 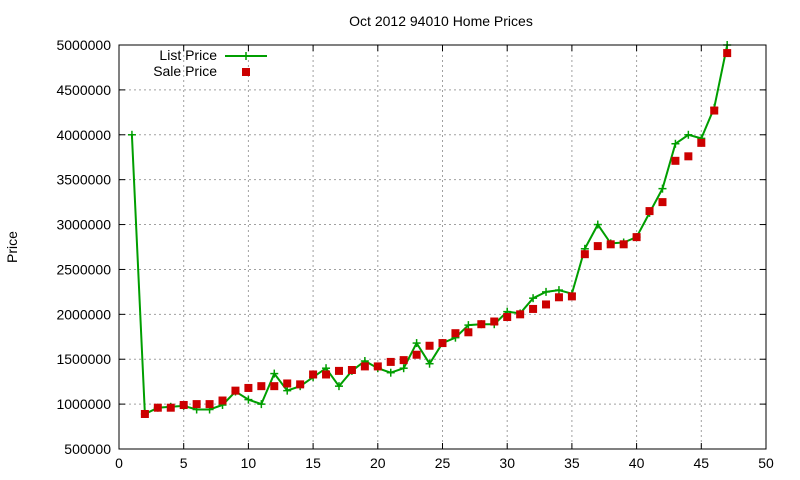 I want to click on y-tick-label: 2500000, so click(x=83, y=269).